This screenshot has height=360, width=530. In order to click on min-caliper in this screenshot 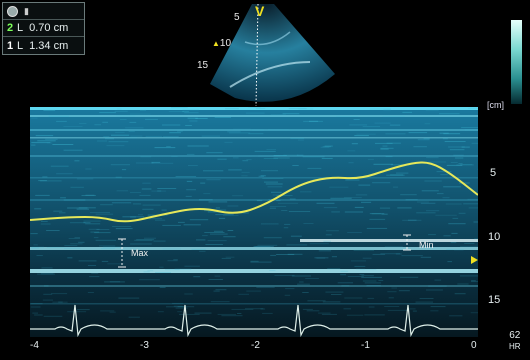, I will do `click(407, 242)`.